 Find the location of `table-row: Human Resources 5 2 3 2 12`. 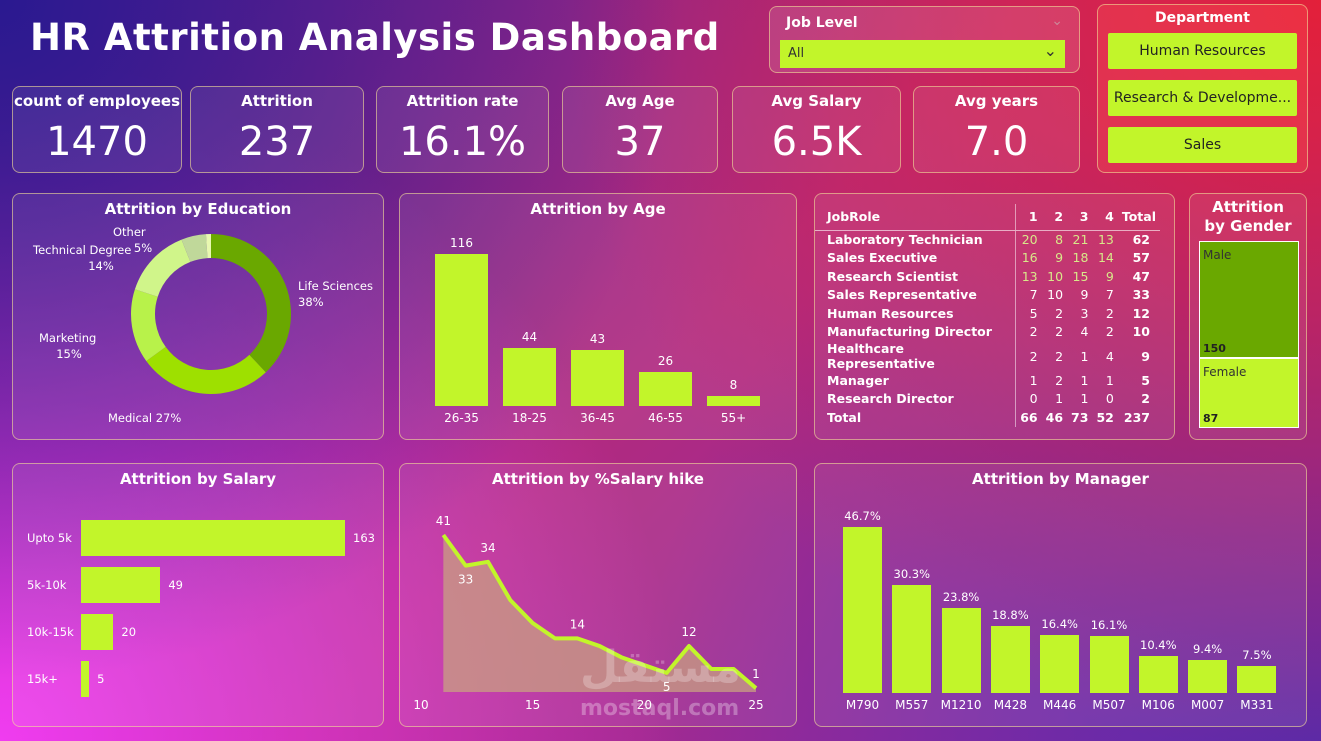

table-row: Human Resources 5 2 3 2 12 is located at coordinates (987, 313).